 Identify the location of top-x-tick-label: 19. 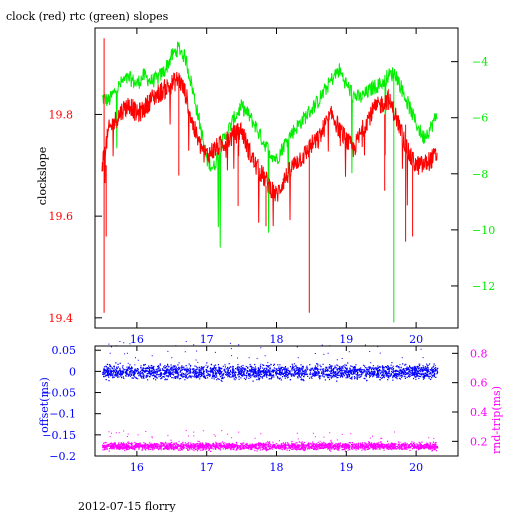
(346, 339).